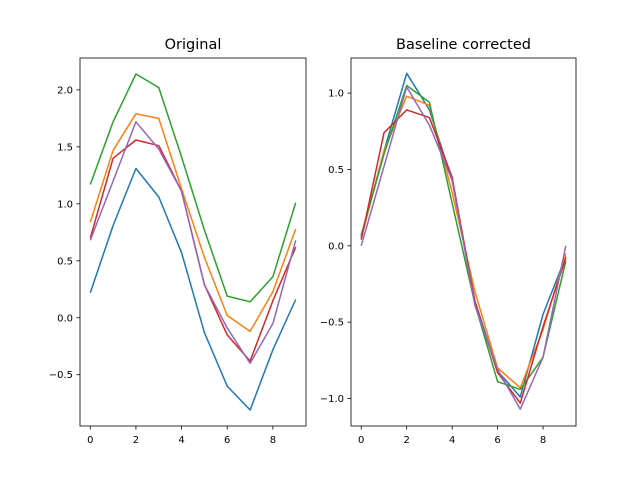 This screenshot has height=484, width=640. I want to click on y-tick-label: −1.0, so click(332, 399).